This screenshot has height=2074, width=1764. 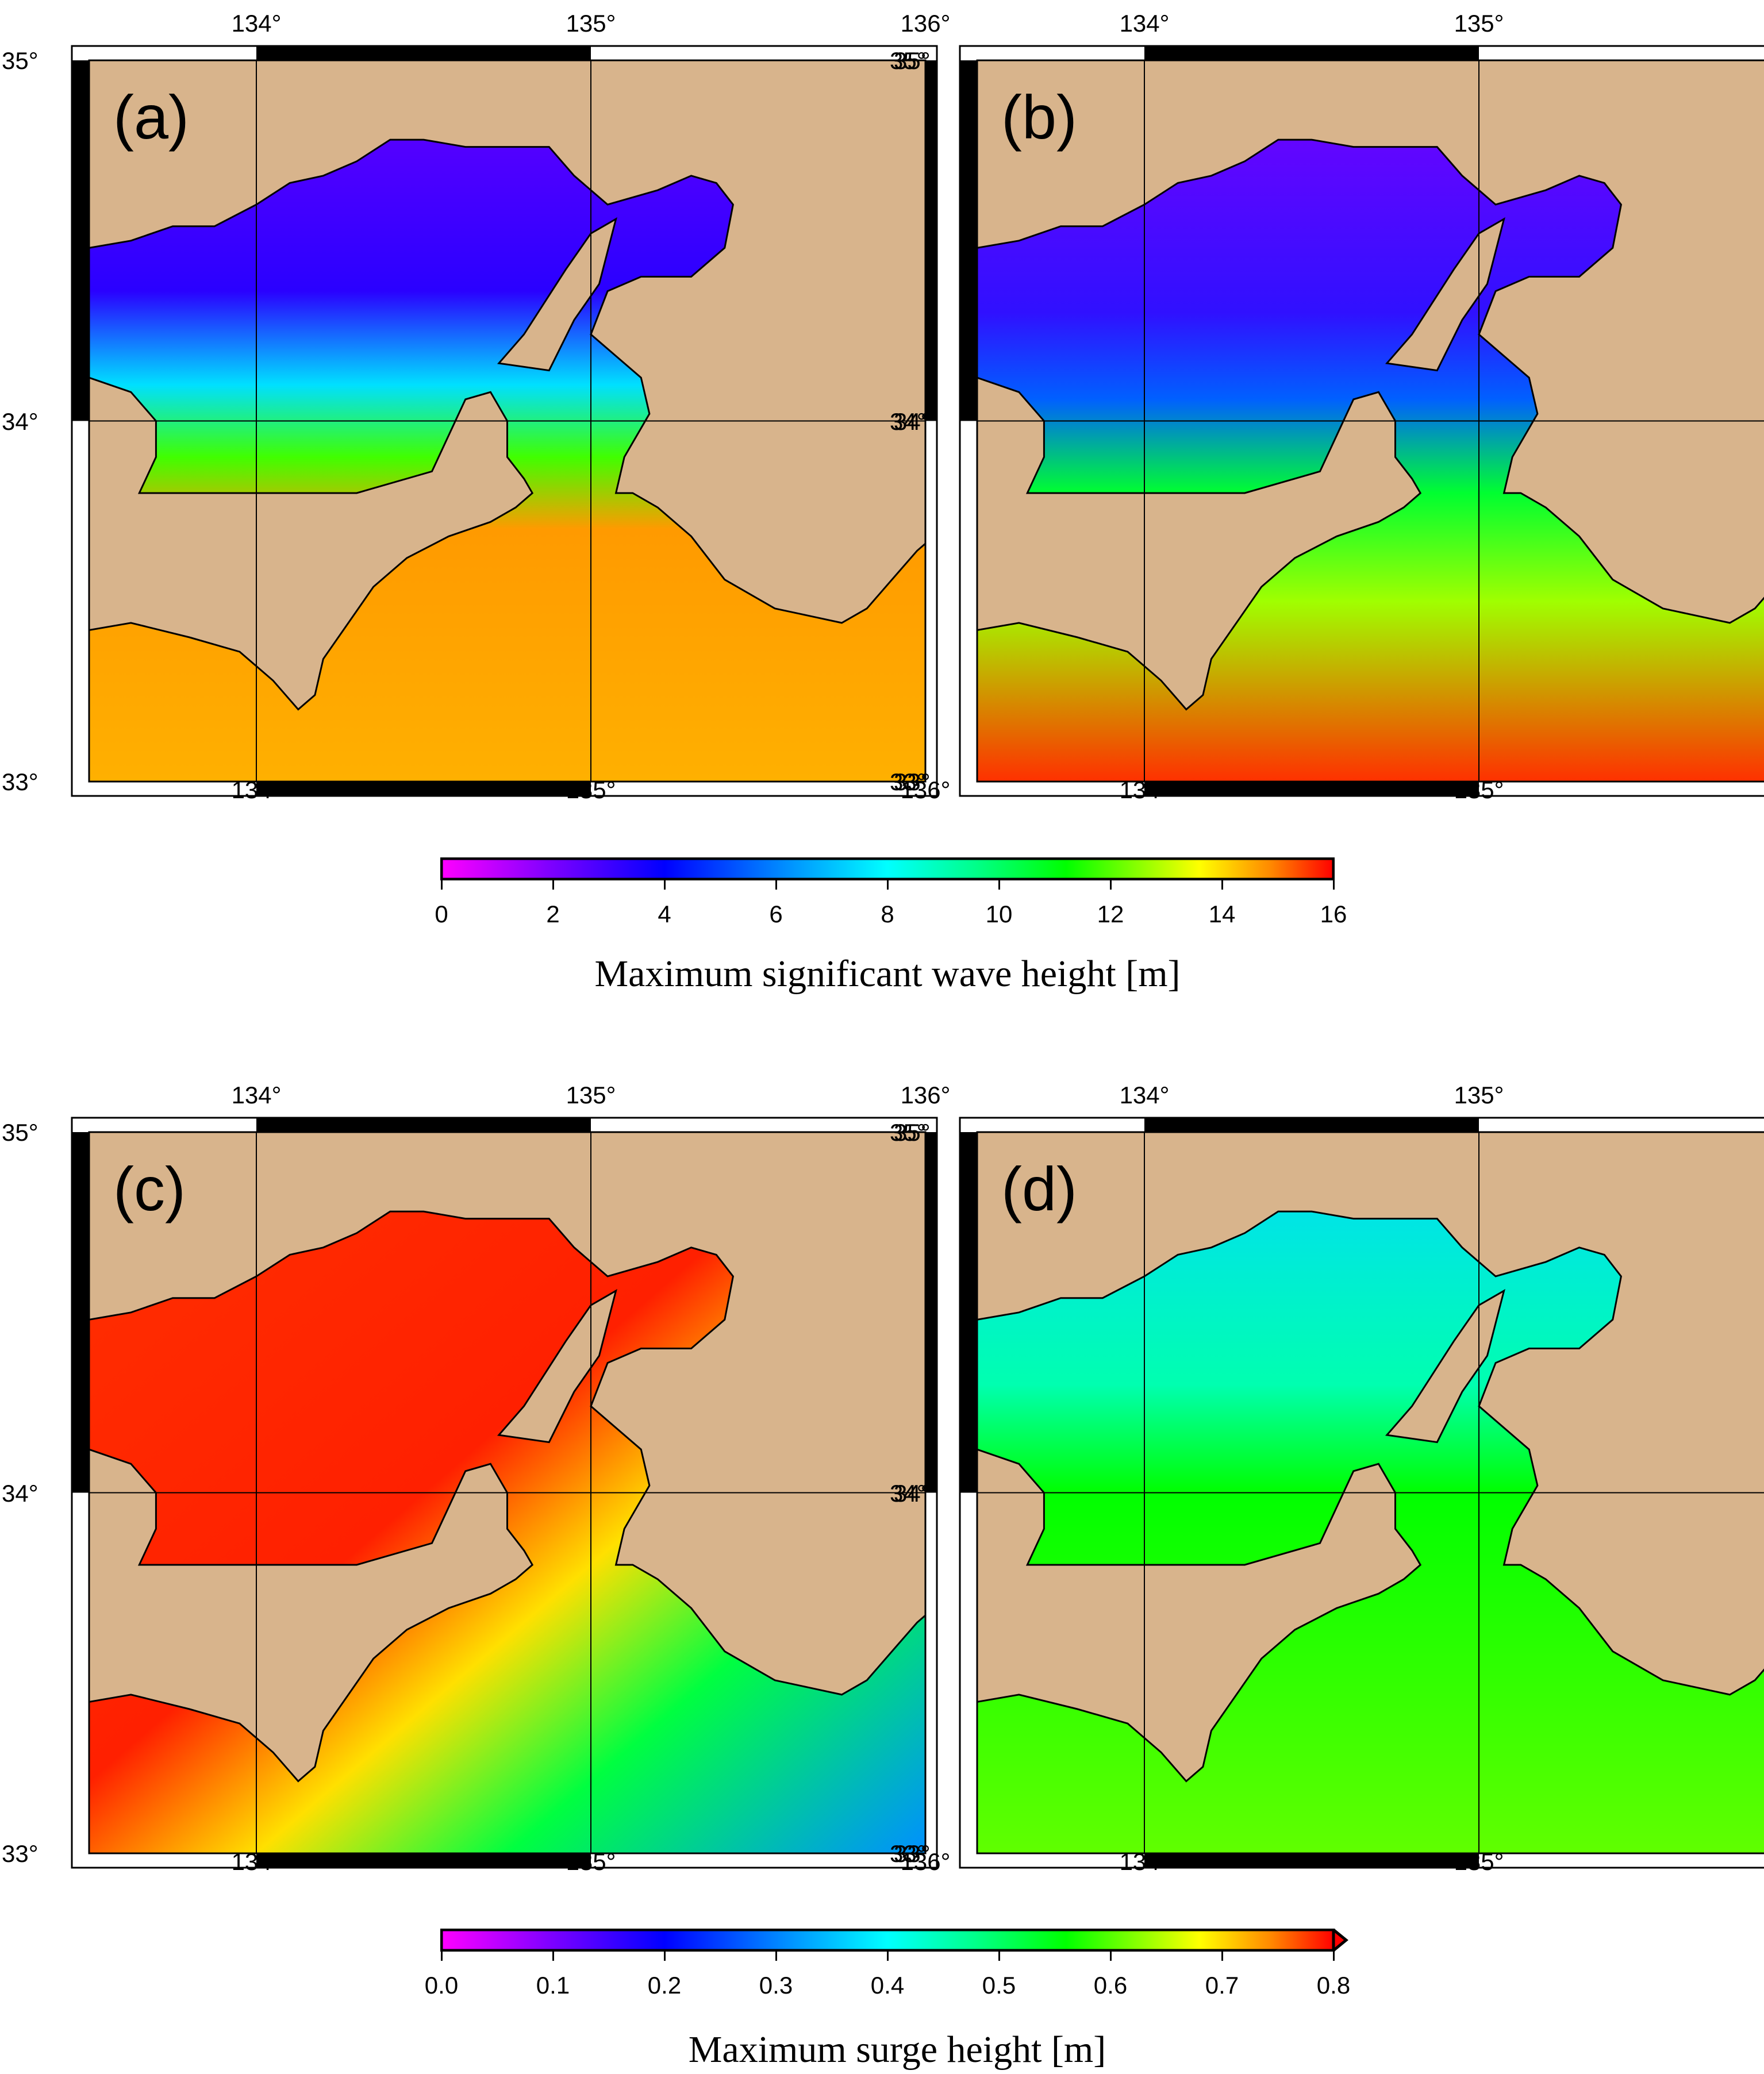 What do you see at coordinates (776, 1985) in the screenshot?
I see `colorbar-tick-label: 0.3` at bounding box center [776, 1985].